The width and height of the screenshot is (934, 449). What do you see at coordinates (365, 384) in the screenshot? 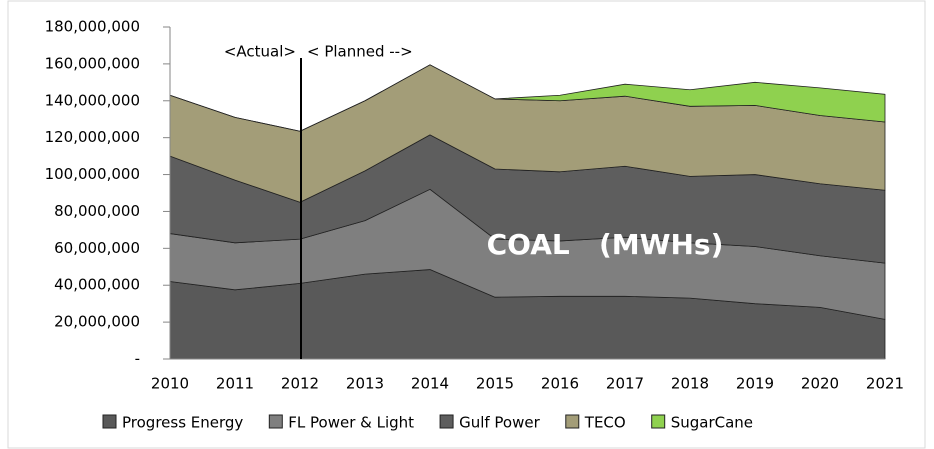
I see `x-tick-label: 2013` at bounding box center [365, 384].